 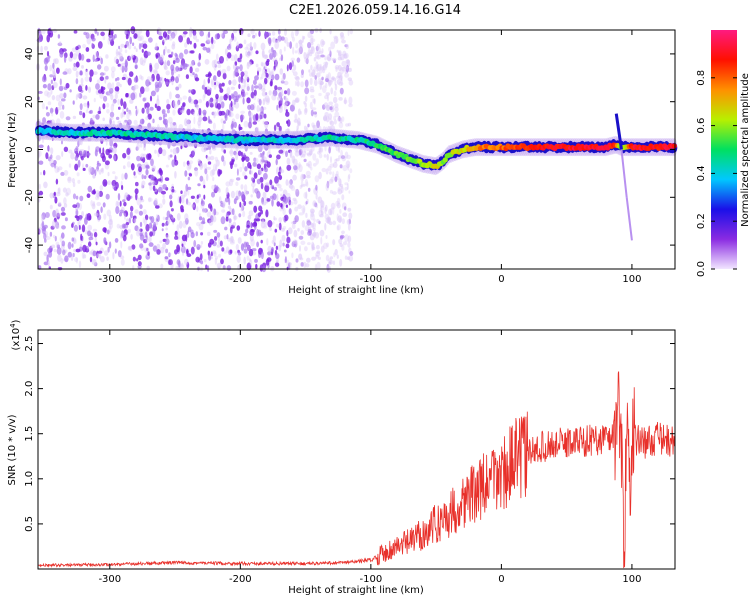 I want to click on colorbar-tick-label: 0.2, so click(x=701, y=221).